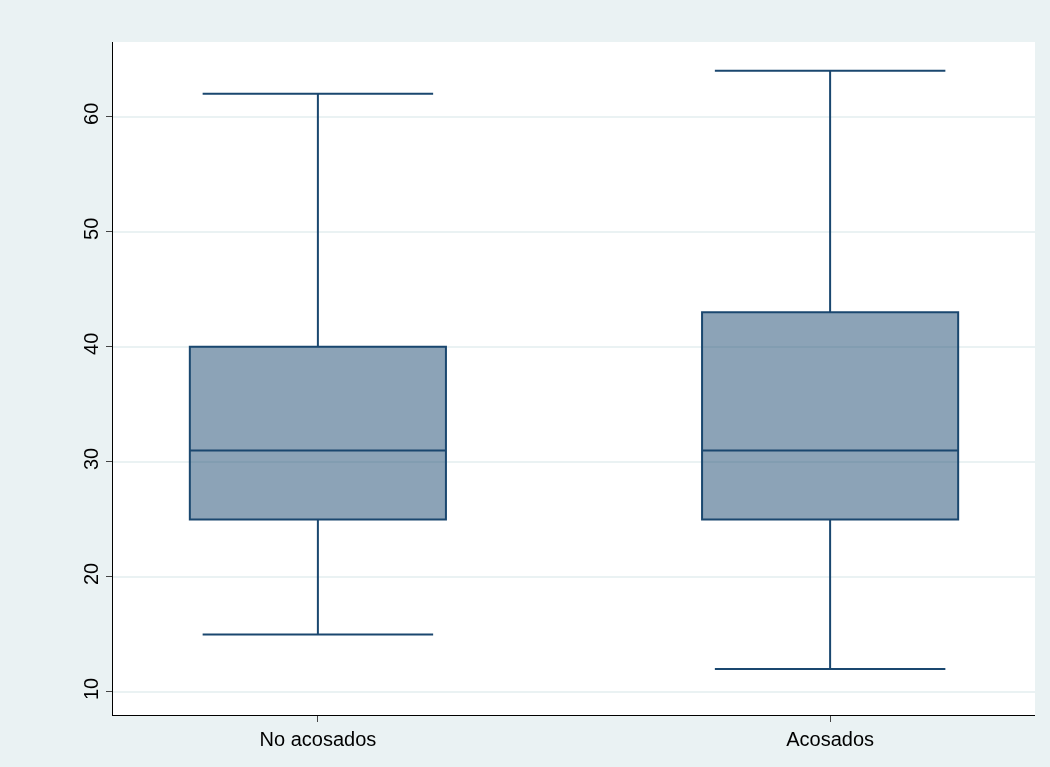 The height and width of the screenshot is (767, 1050). What do you see at coordinates (91, 343) in the screenshot?
I see `y-tick-label: 40` at bounding box center [91, 343].